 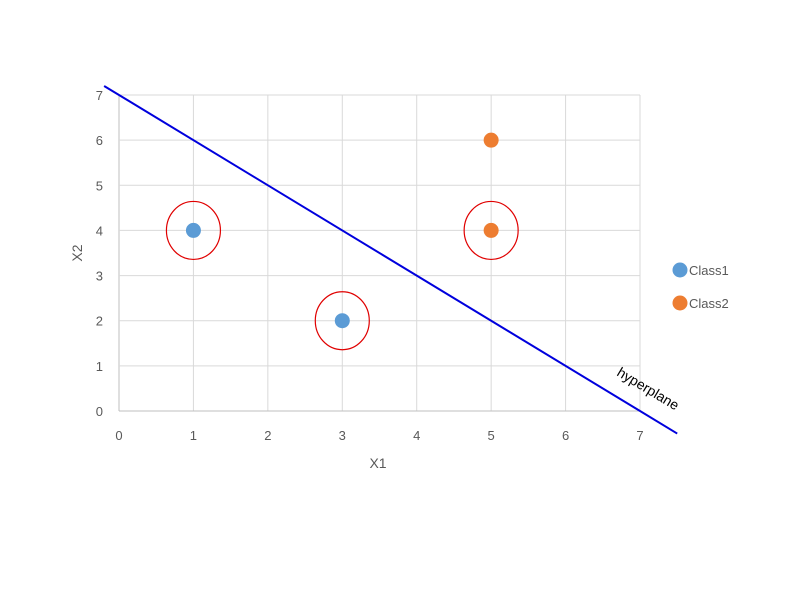 What do you see at coordinates (342, 435) in the screenshot?
I see `x-tick-label: 3` at bounding box center [342, 435].